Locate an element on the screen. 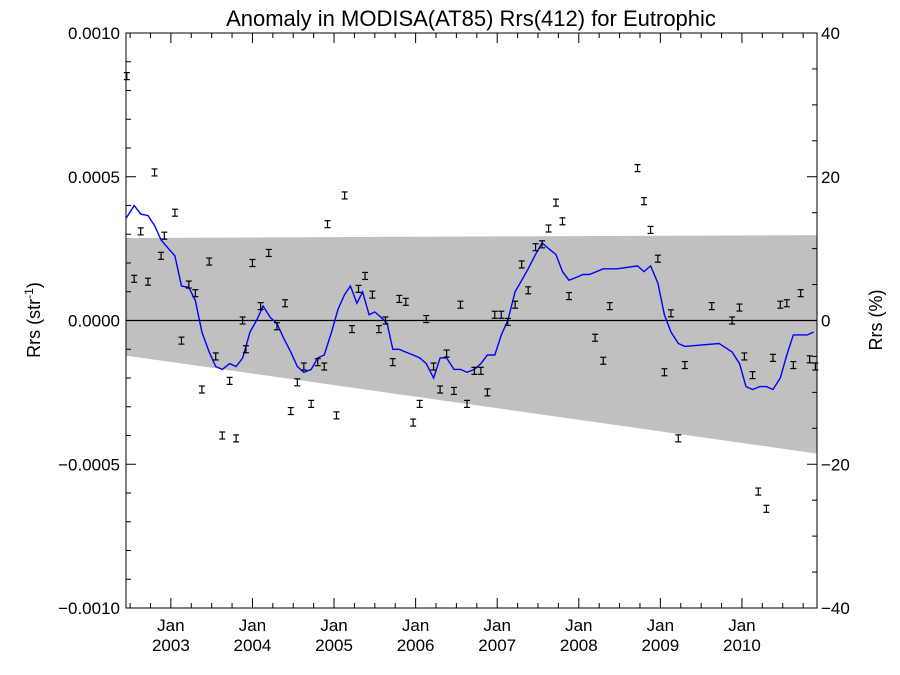 This screenshot has width=900, height=675. x-tick-year-label: 2005 is located at coordinates (334, 645).